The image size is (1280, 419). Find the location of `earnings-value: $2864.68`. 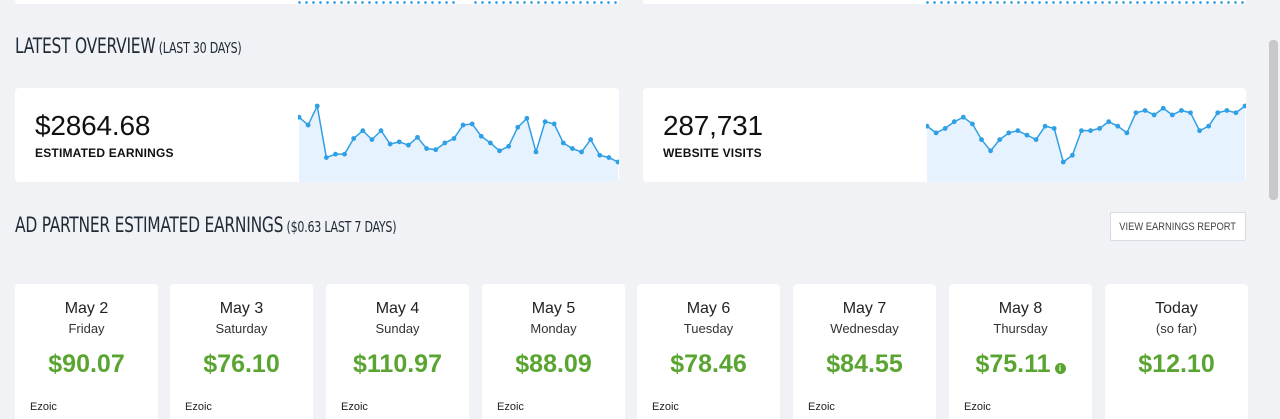

earnings-value: $2864.68 is located at coordinates (93, 125).